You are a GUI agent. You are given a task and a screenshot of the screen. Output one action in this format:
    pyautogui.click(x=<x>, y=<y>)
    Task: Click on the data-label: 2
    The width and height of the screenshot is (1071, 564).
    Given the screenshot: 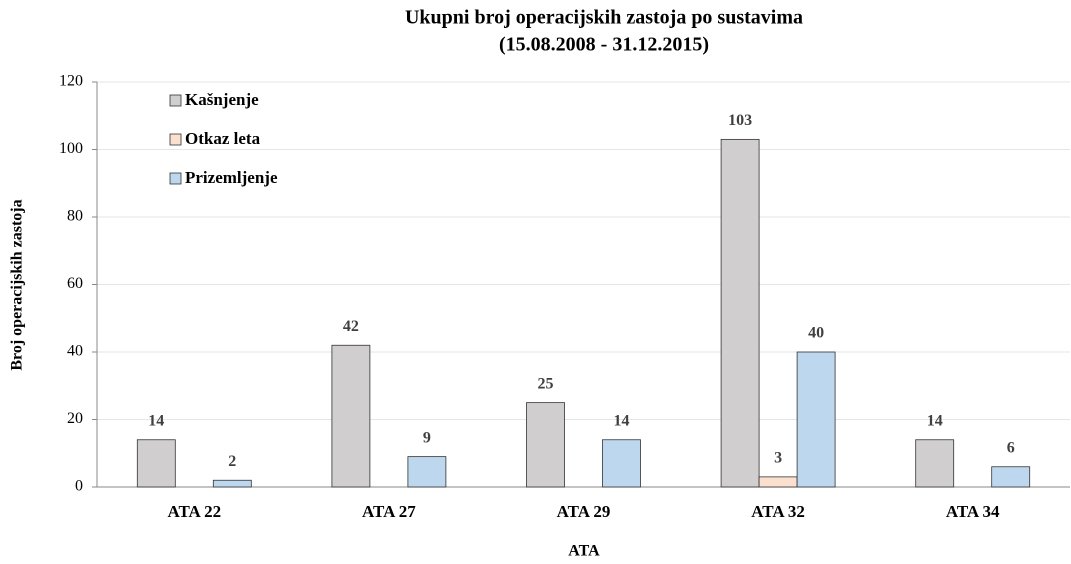 What is the action you would take?
    pyautogui.click(x=232, y=461)
    